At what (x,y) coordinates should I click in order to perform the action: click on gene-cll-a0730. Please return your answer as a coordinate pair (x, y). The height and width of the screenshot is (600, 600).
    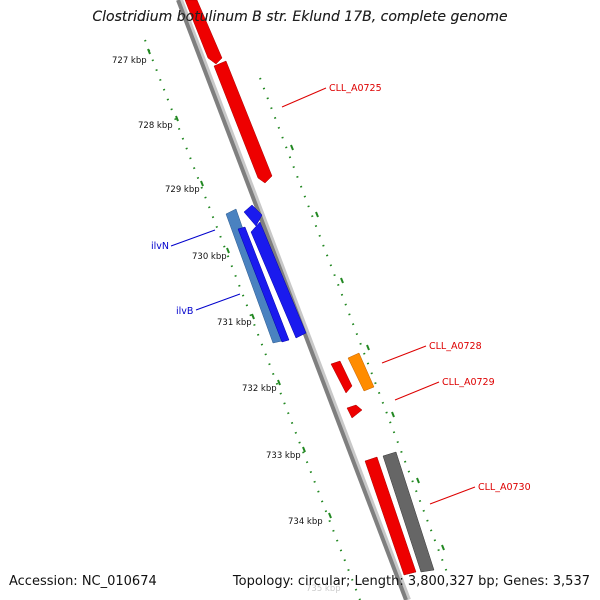
    Looking at the image, I should click on (408, 512).